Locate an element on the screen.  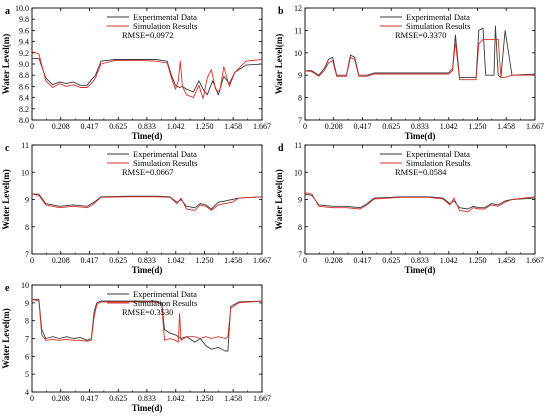
y-tick-label: 5 is located at coordinates (27, 374).